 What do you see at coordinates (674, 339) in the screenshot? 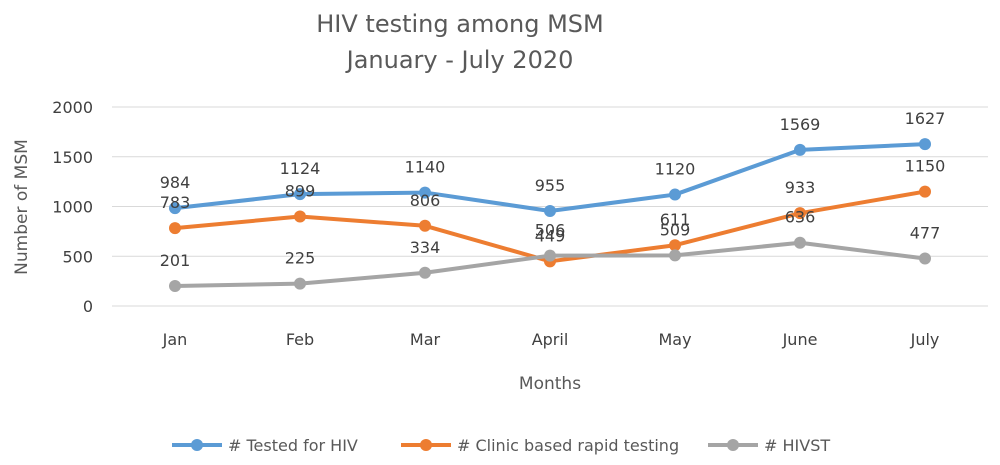
I see `x-tick-label: May` at bounding box center [674, 339].